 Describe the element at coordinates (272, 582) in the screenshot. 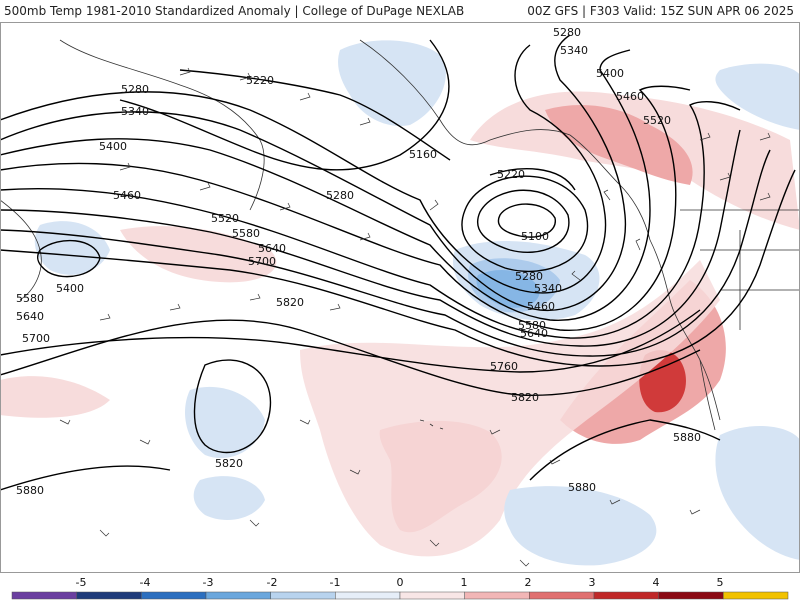

I see `colorbar-tick-label: -2` at that location.